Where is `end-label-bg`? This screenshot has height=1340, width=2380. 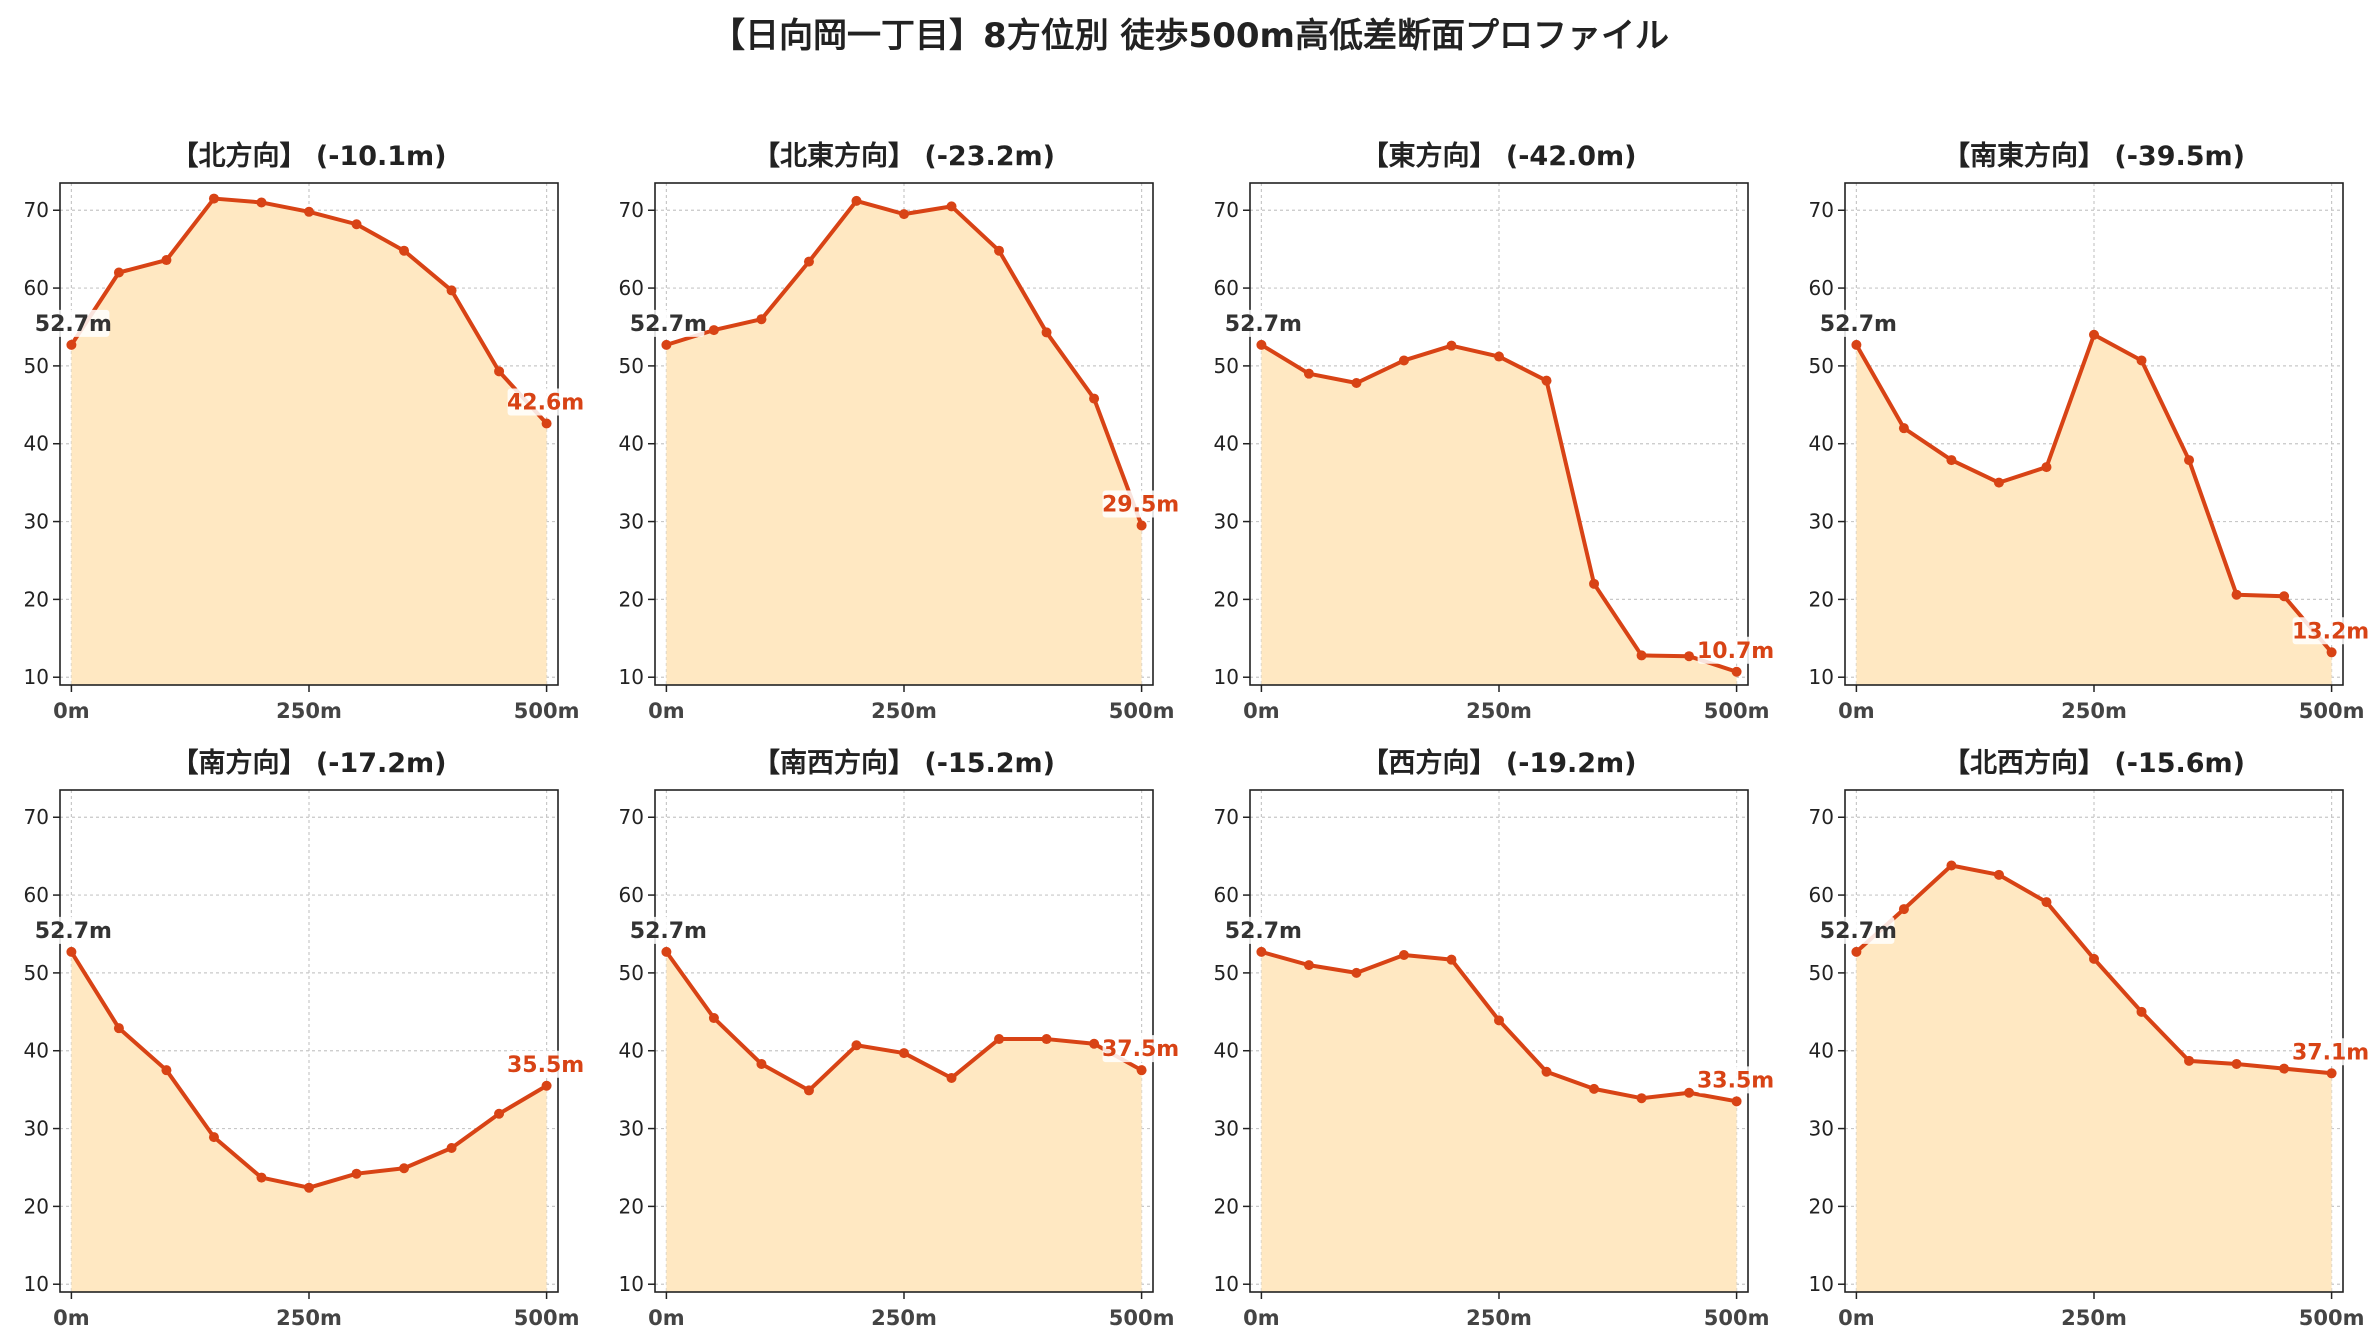
end-label-bg is located at coordinates (545, 1064).